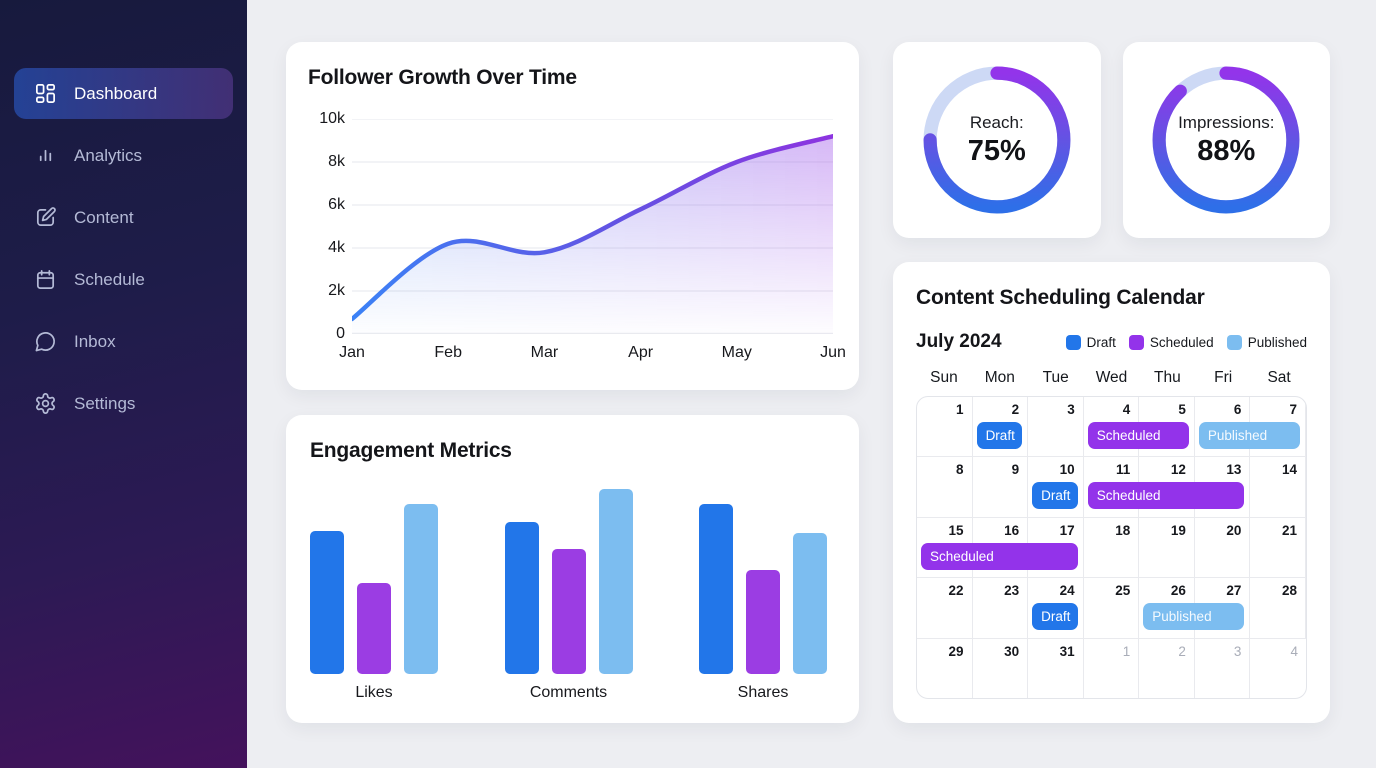  Describe the element at coordinates (1278, 487) in the screenshot. I see `calendar-day-cell: 14` at that location.